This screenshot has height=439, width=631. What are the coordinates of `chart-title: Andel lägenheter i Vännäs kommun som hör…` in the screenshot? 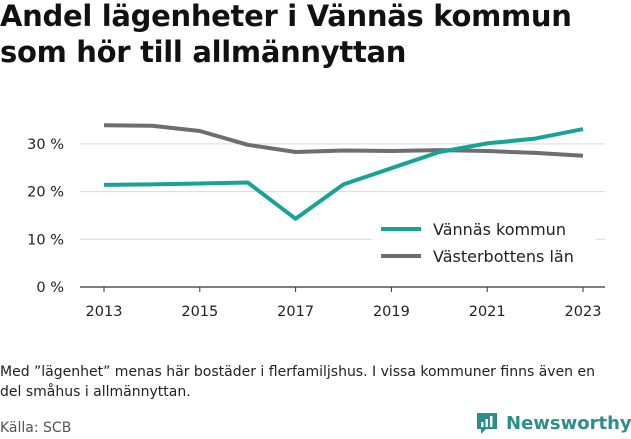 It's located at (286, 34).